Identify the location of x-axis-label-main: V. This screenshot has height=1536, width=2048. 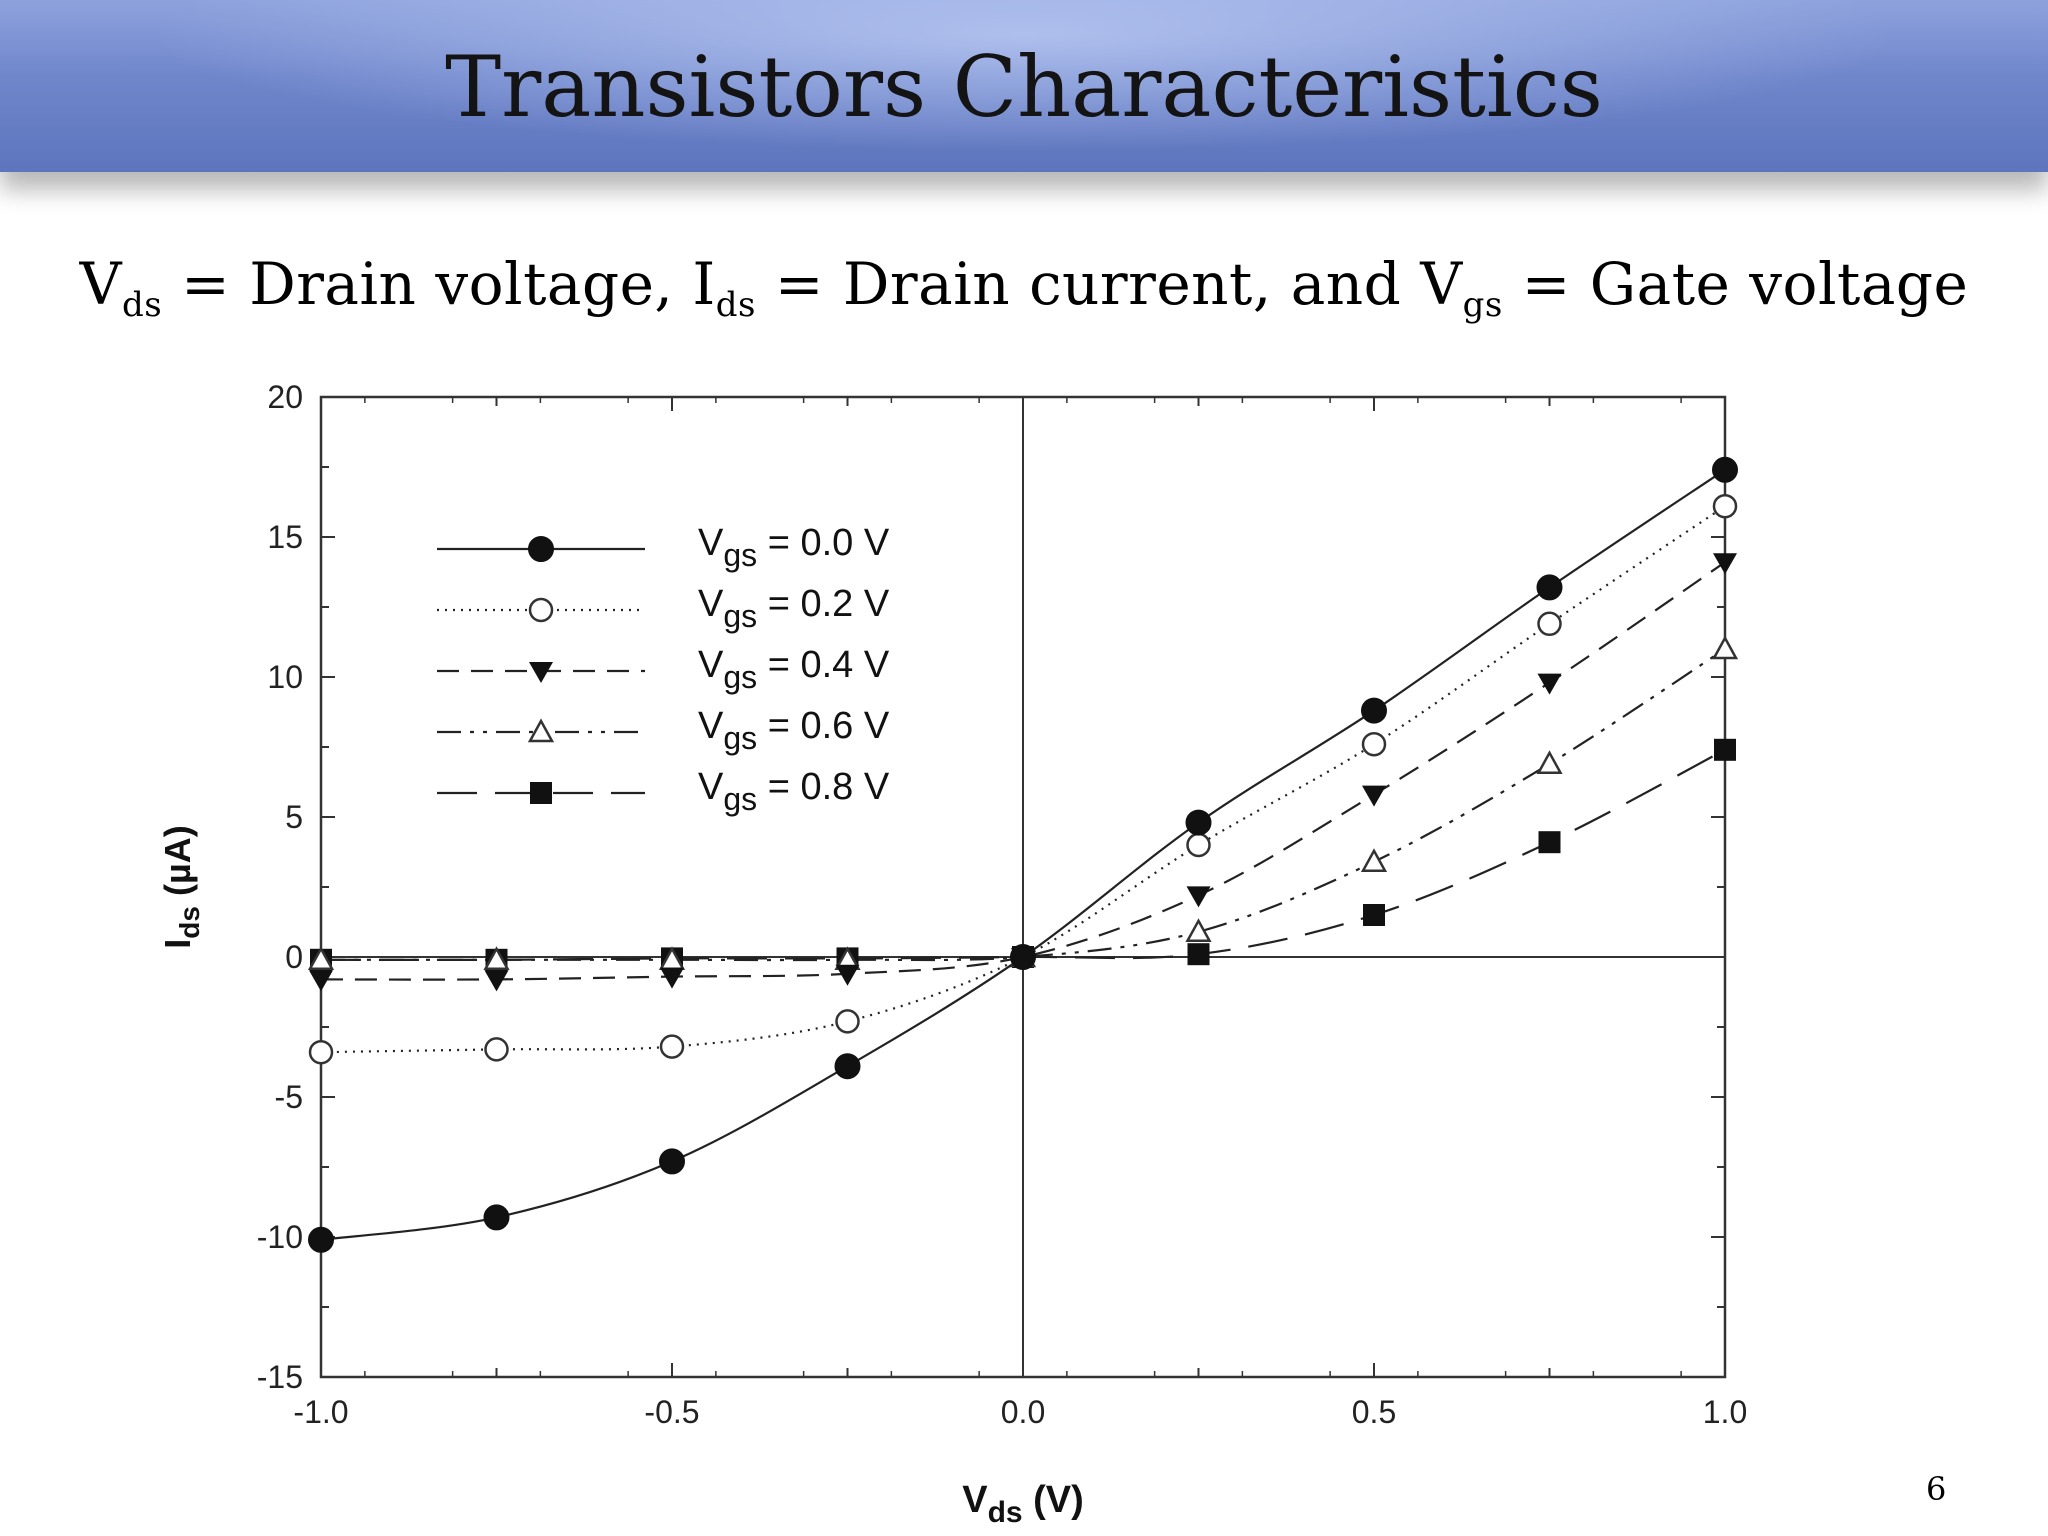
(975, 1500).